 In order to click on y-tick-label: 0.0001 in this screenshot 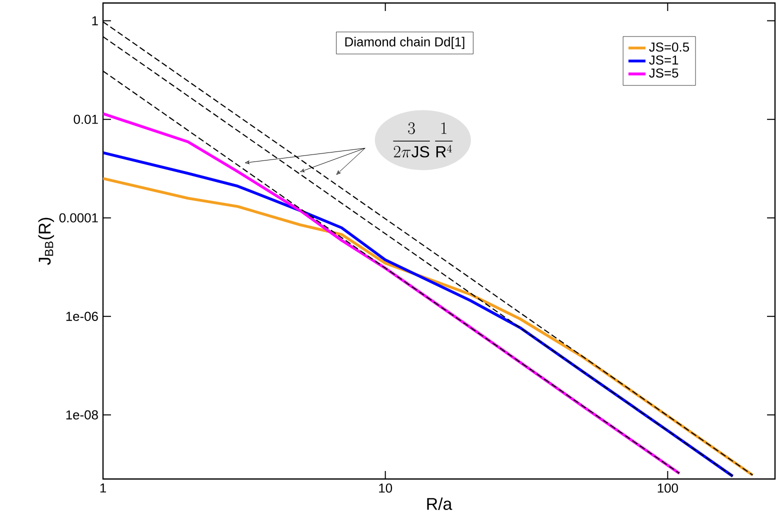, I will do `click(78, 217)`.